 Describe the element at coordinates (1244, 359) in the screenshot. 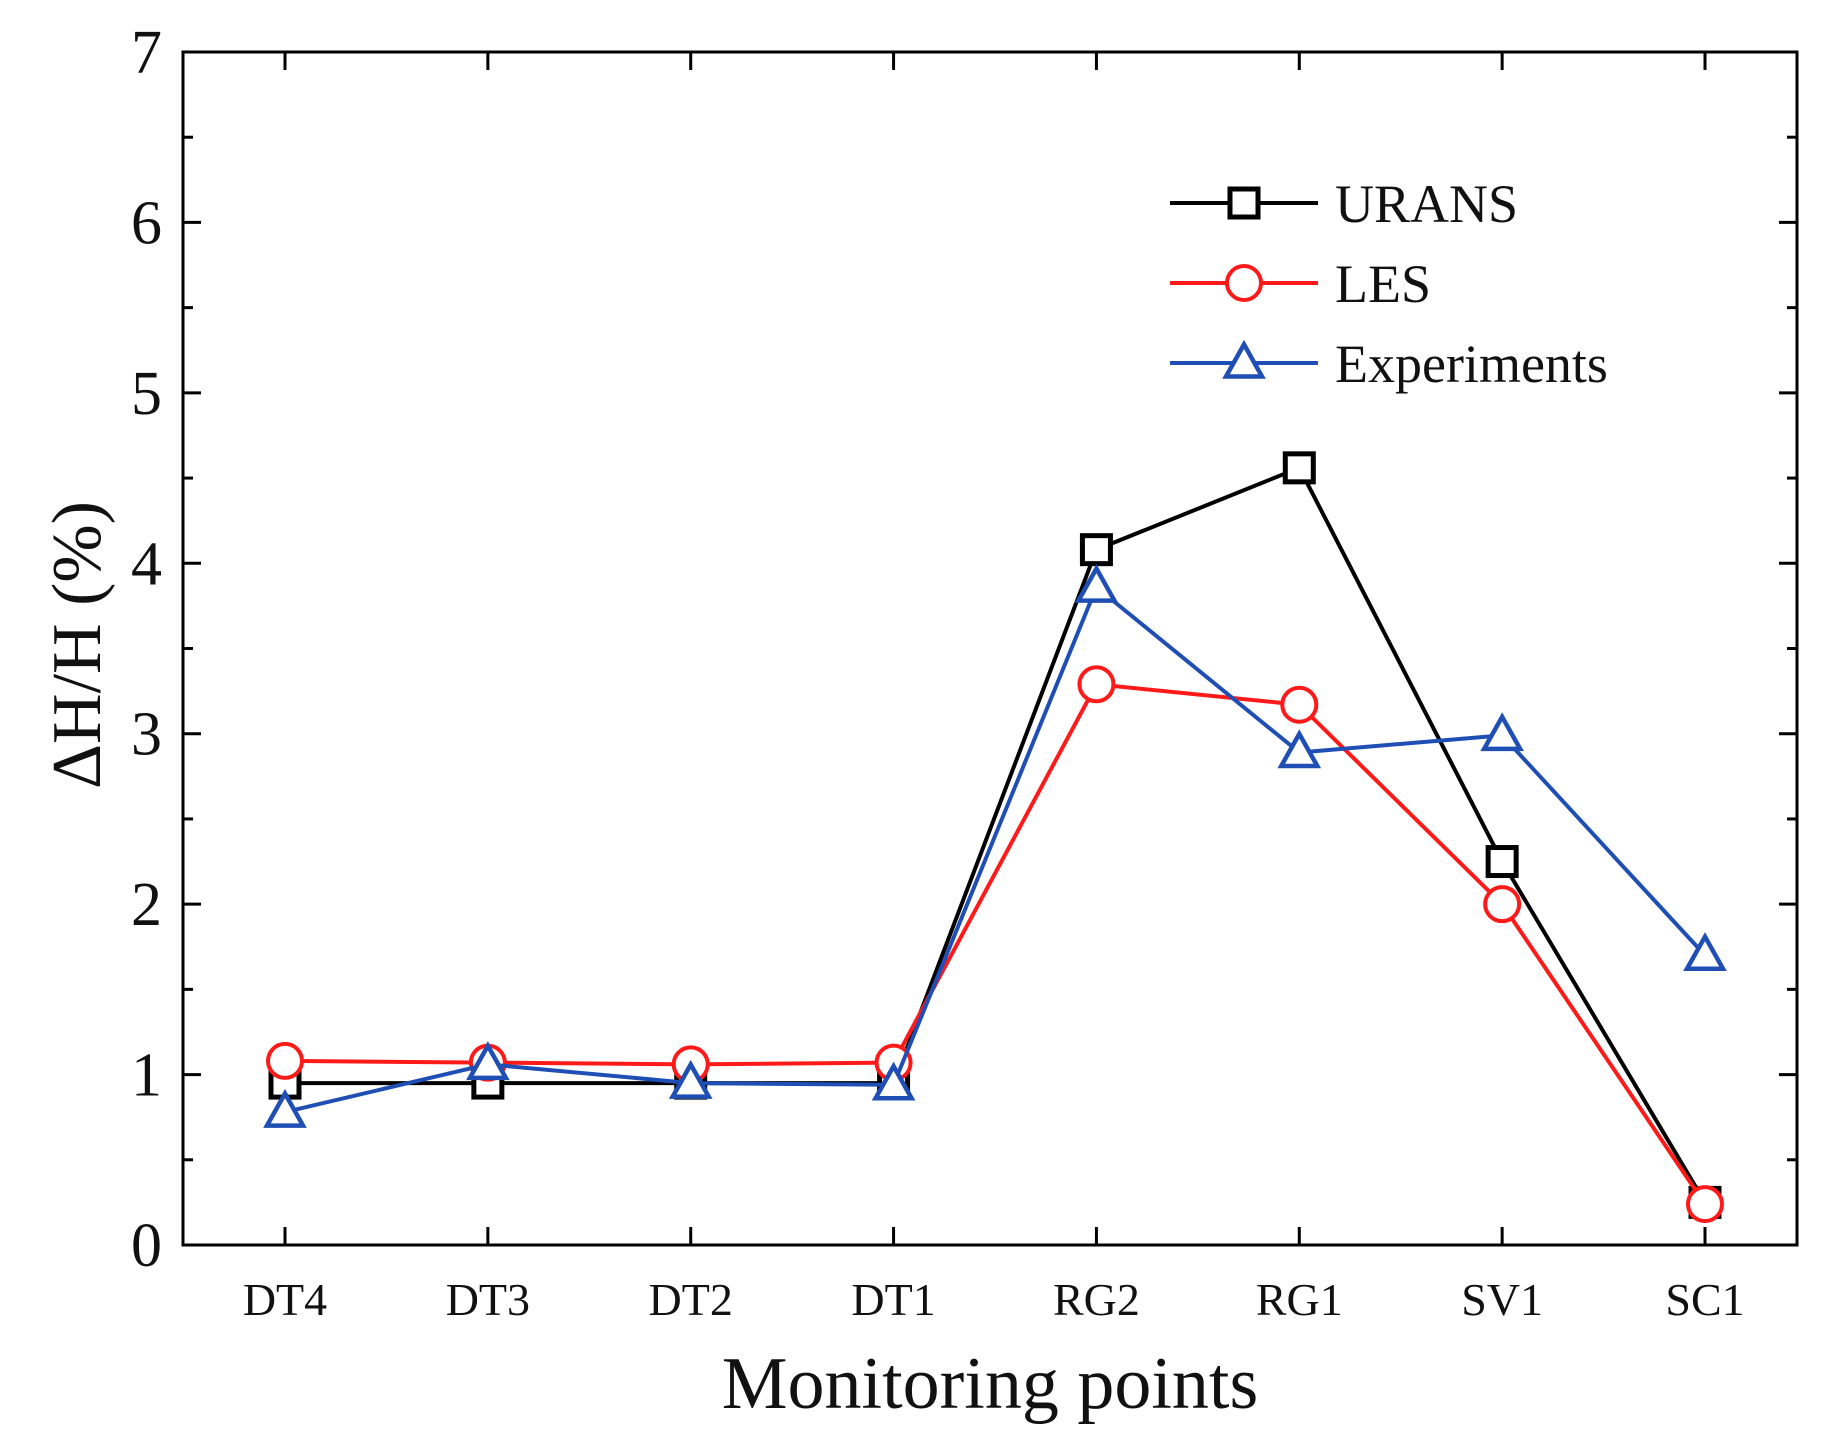

I see `legend-marker-experiments` at that location.